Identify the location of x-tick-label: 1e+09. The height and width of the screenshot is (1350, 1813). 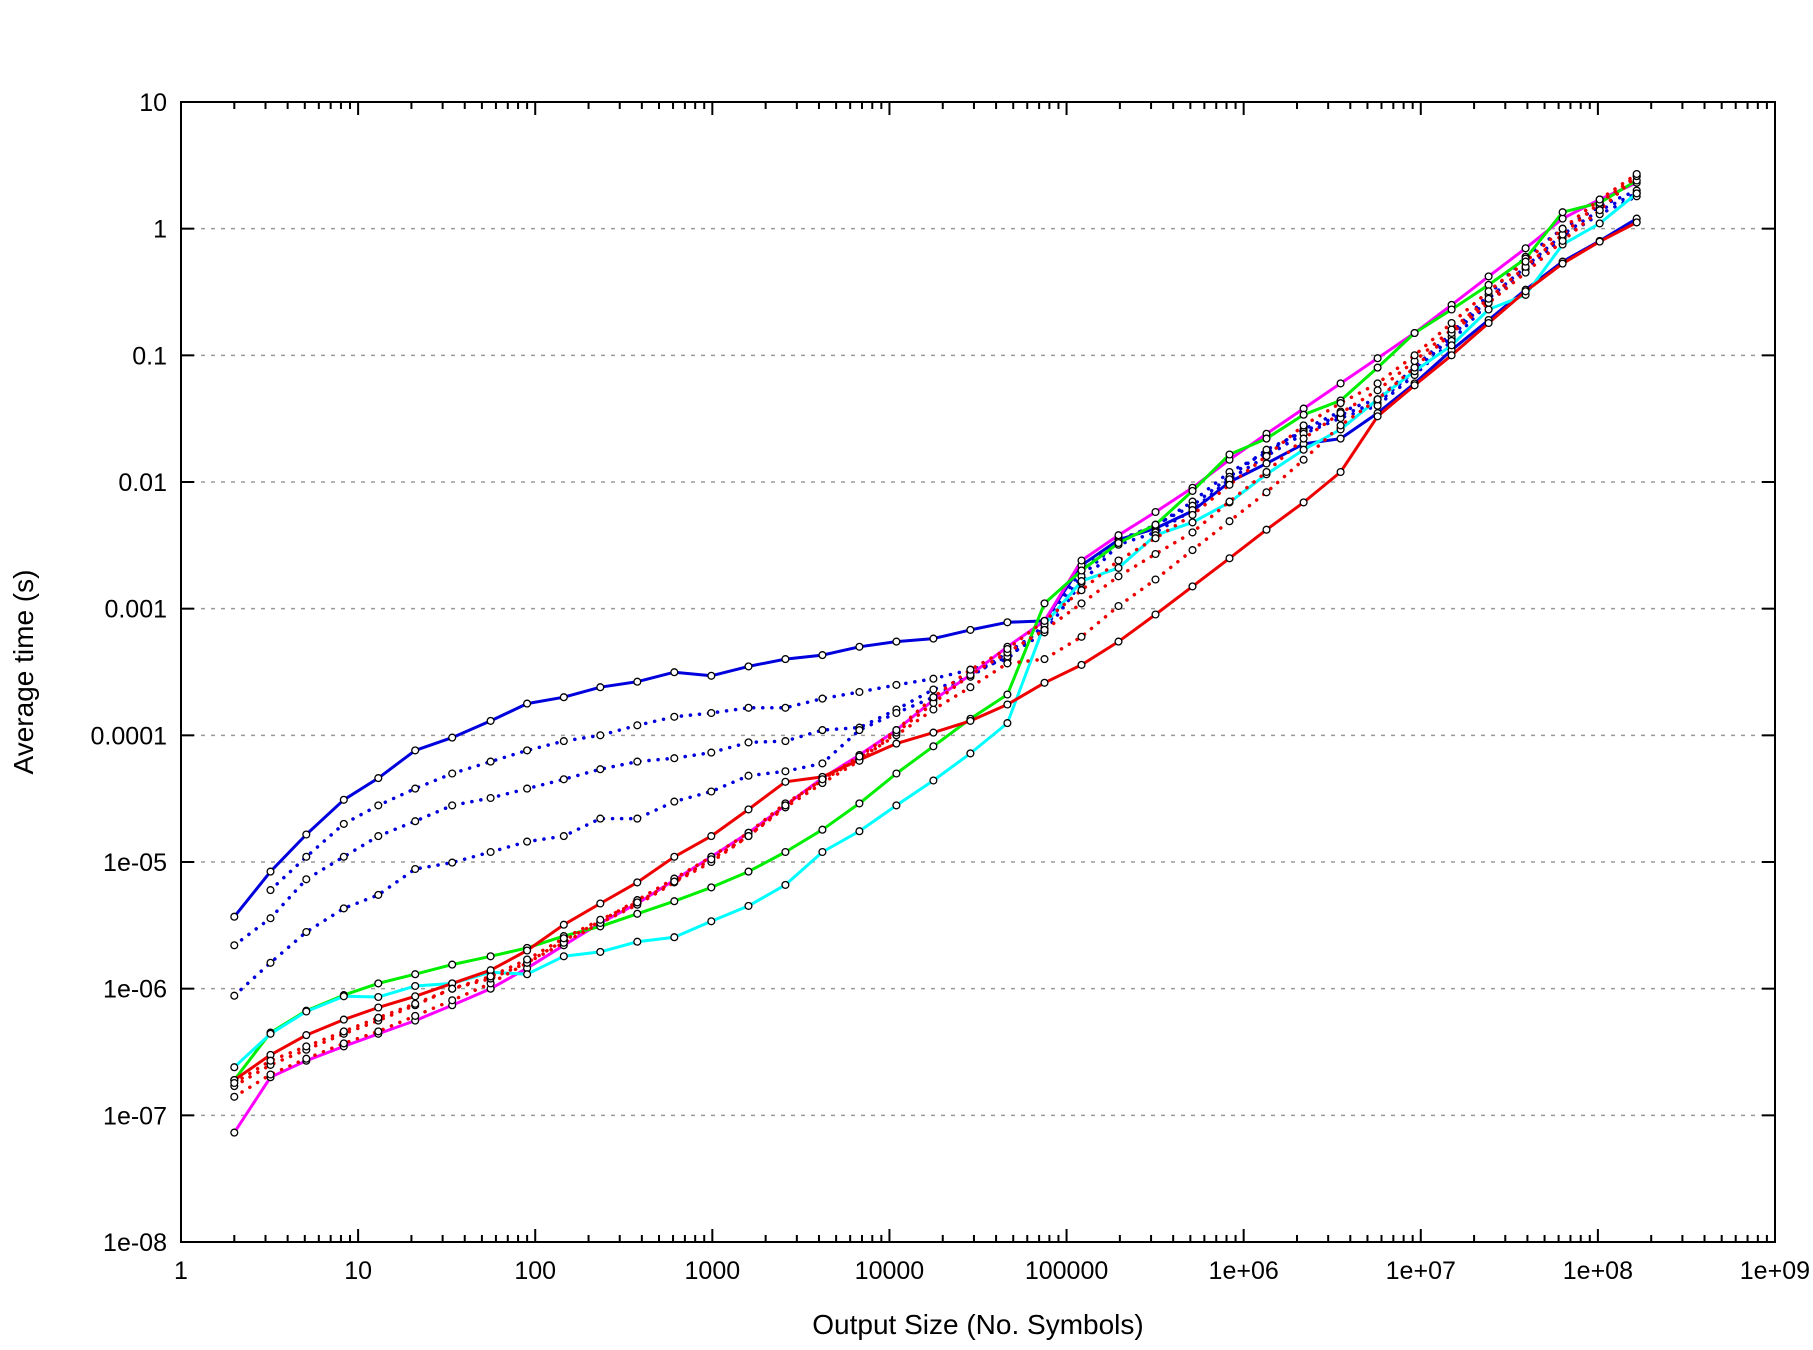
(1775, 1271).